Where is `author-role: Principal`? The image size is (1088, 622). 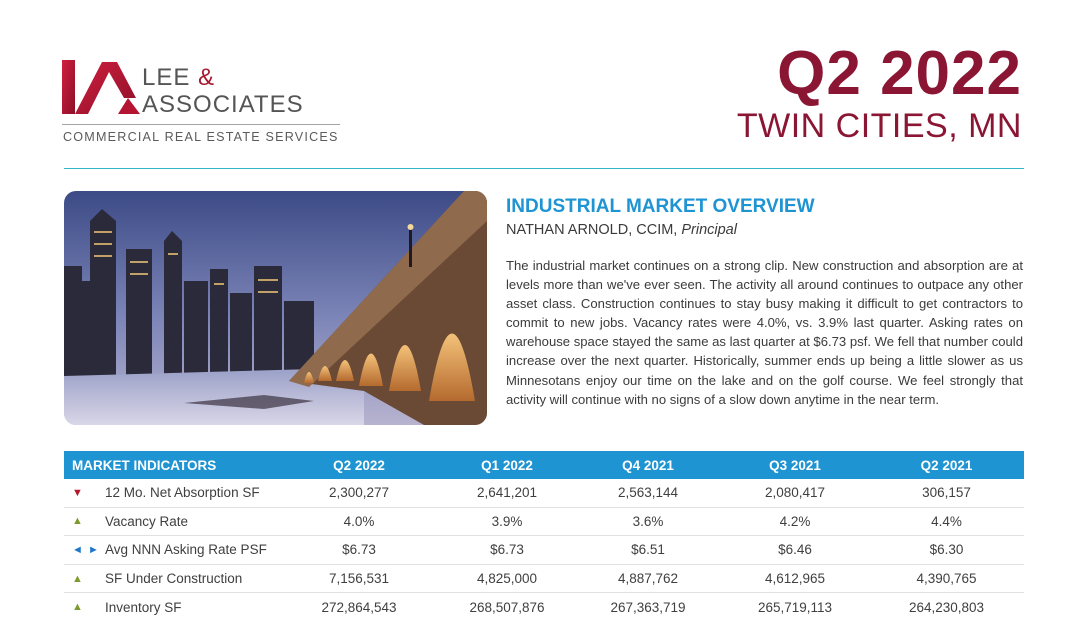
author-role: Principal is located at coordinates (709, 230).